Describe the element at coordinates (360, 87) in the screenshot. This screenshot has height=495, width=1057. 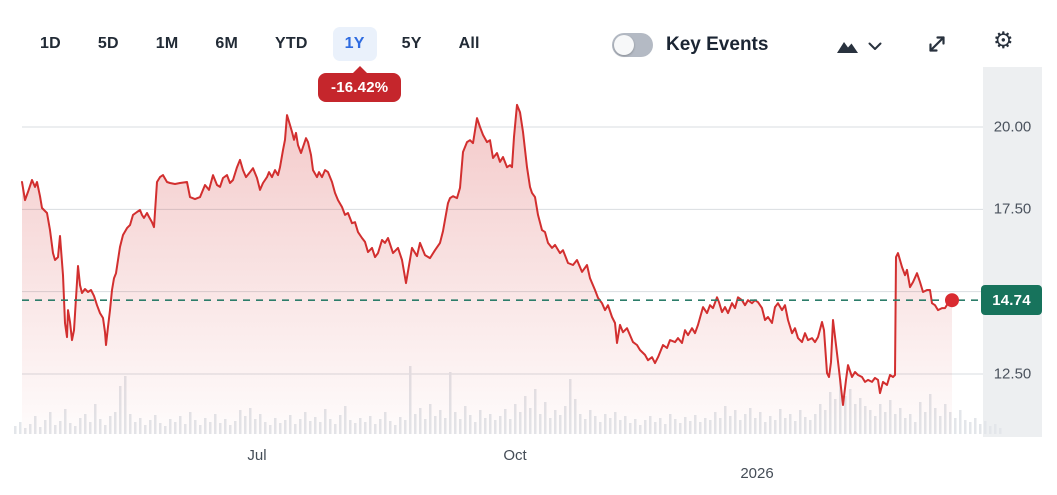
I see `change-percent-value: -16.42%` at that location.